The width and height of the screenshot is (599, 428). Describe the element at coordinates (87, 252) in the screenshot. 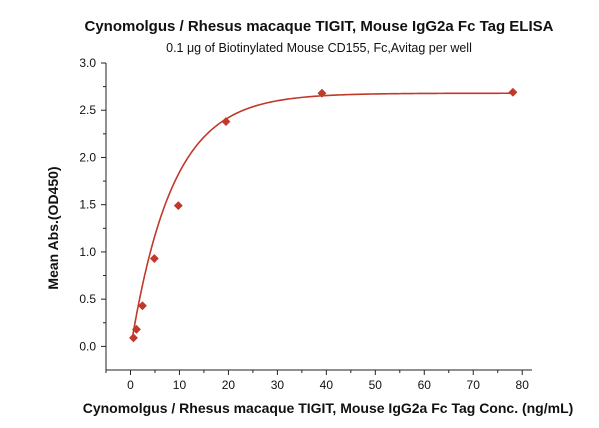

I see `y-tick-label: 1.0` at that location.